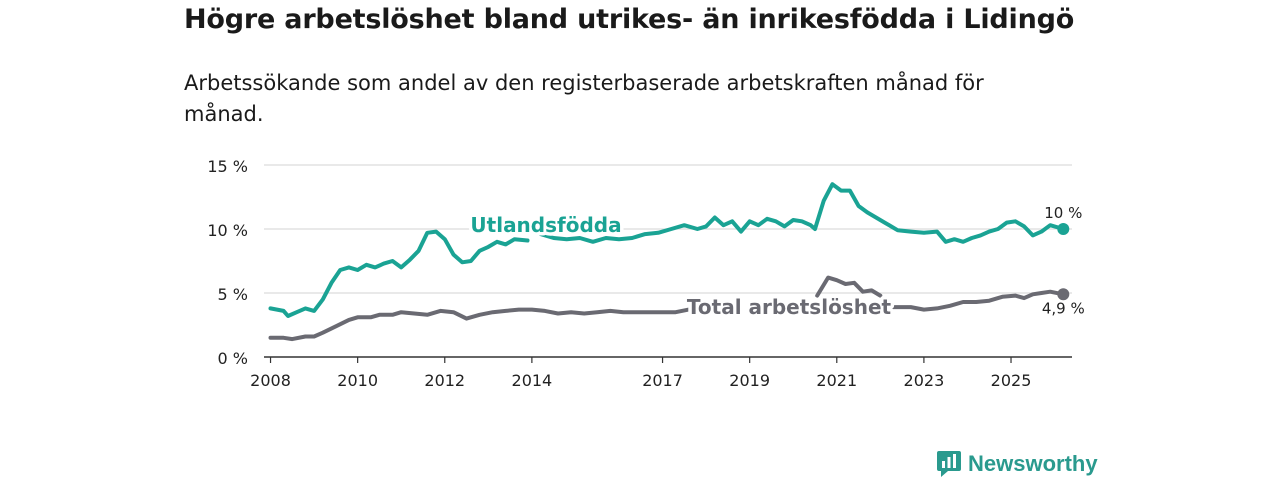  I want to click on x-tick-label: 2008, so click(270, 380).